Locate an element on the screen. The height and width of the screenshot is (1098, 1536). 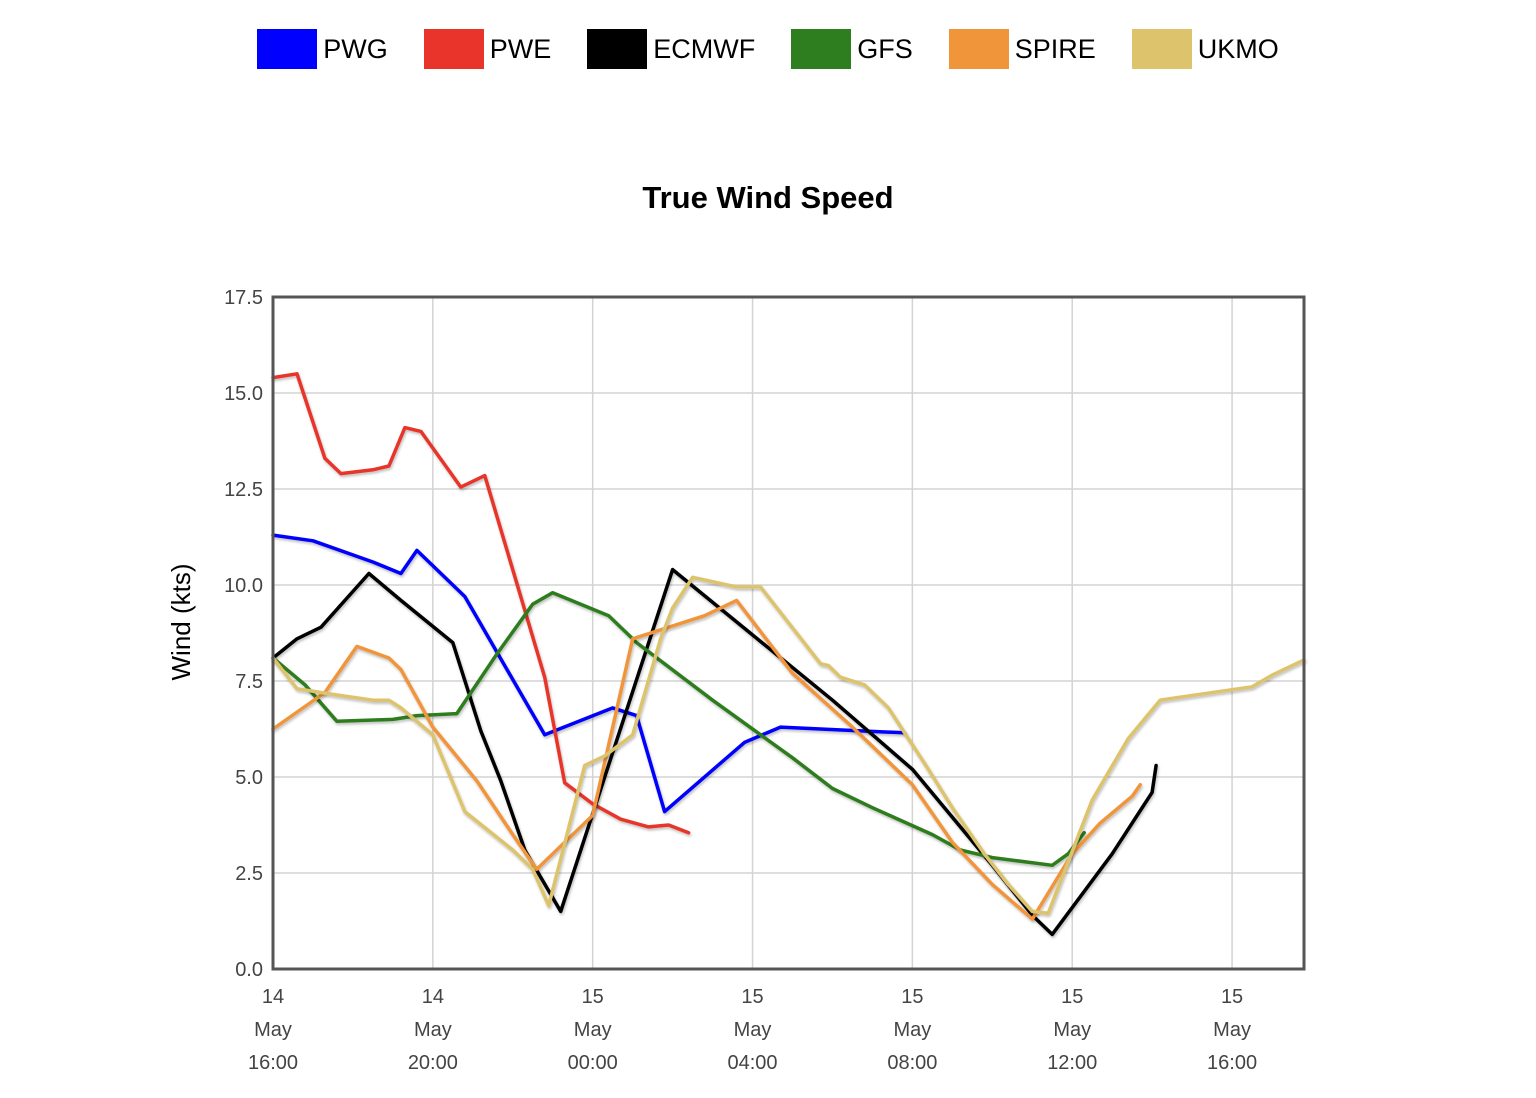
legend-item-ecmwf: ECMWF is located at coordinates (671, 49).